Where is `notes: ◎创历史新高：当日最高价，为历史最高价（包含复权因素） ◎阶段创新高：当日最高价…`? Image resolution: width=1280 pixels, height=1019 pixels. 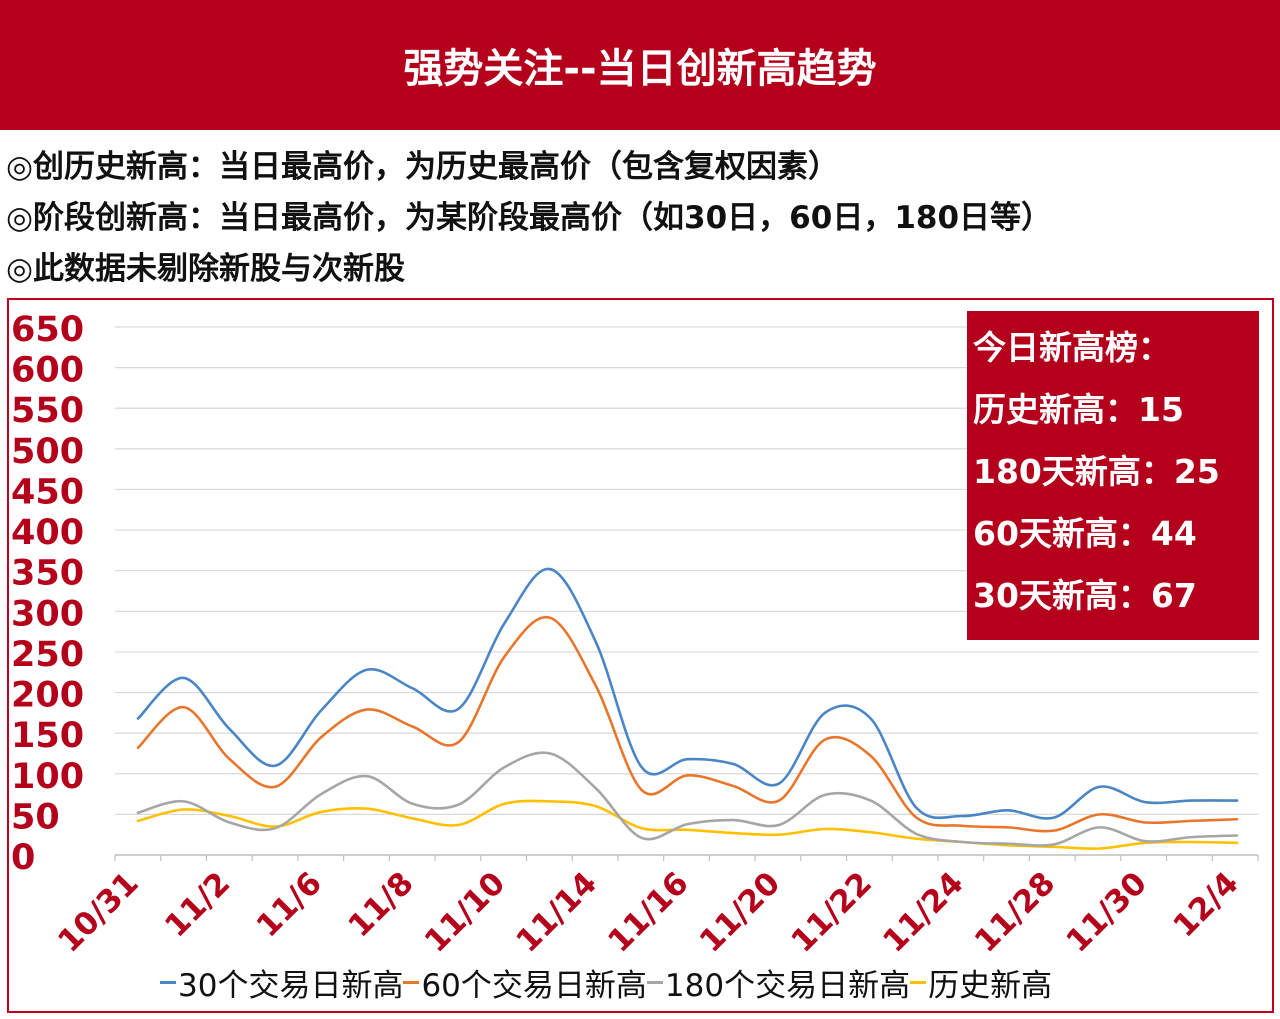 notes: ◎创历史新高：当日最高价，为历史最高价（包含复权因素） ◎阶段创新高：当日最高价… is located at coordinates (529, 218).